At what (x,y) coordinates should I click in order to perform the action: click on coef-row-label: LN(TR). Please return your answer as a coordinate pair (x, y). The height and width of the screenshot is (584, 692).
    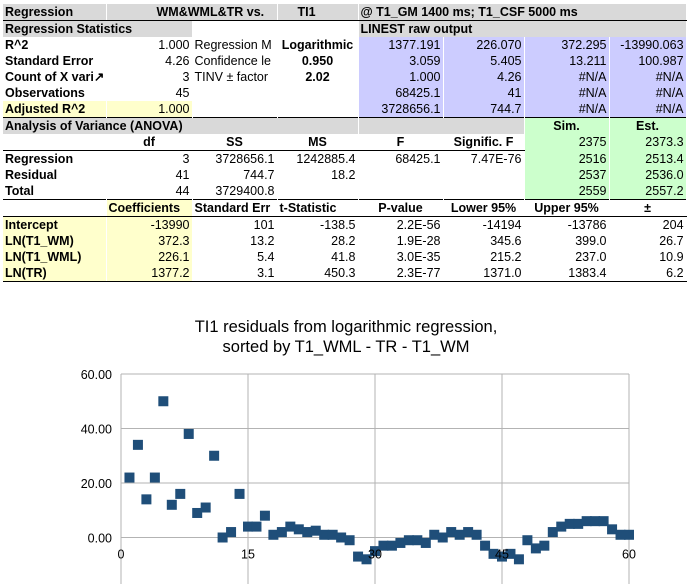
    Looking at the image, I should click on (55, 273).